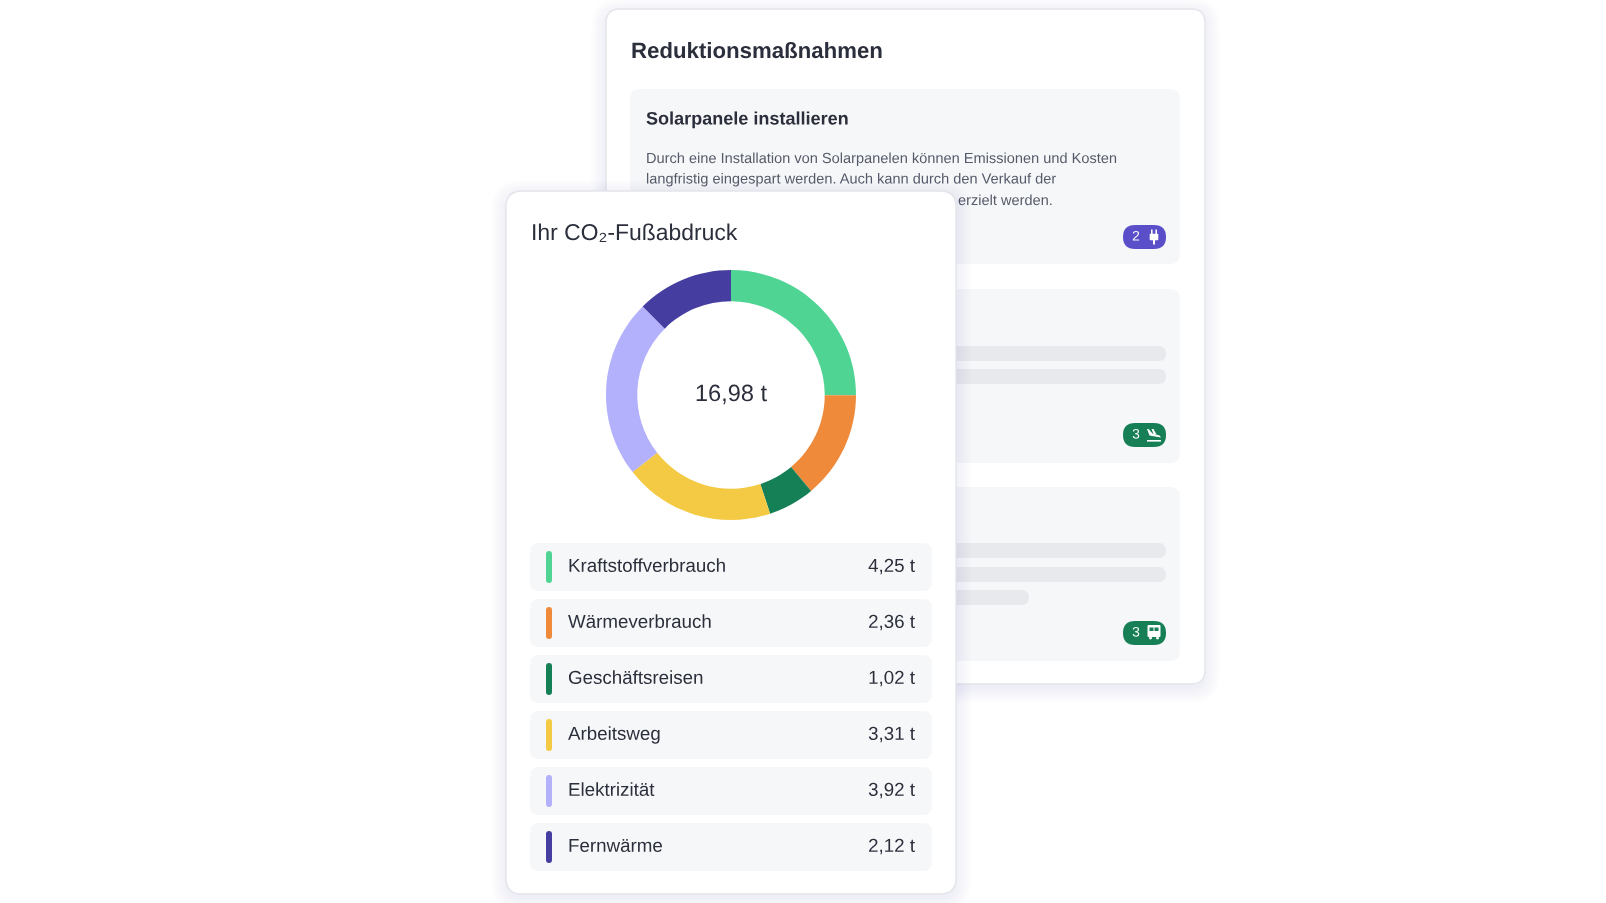  I want to click on chart-title: Ihr CO₂-Fußabdruck, so click(635, 232).